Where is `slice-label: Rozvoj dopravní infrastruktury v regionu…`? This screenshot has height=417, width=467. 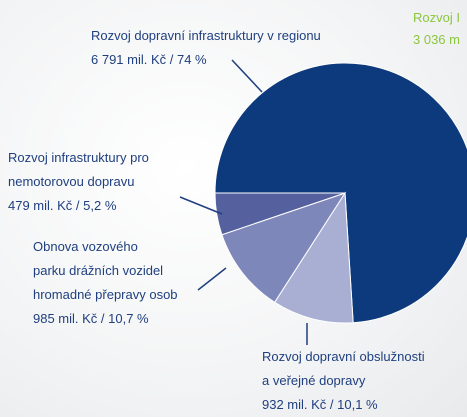 slice-label: Rozvoj dopravní infrastruktury v regionu… is located at coordinates (241, 48).